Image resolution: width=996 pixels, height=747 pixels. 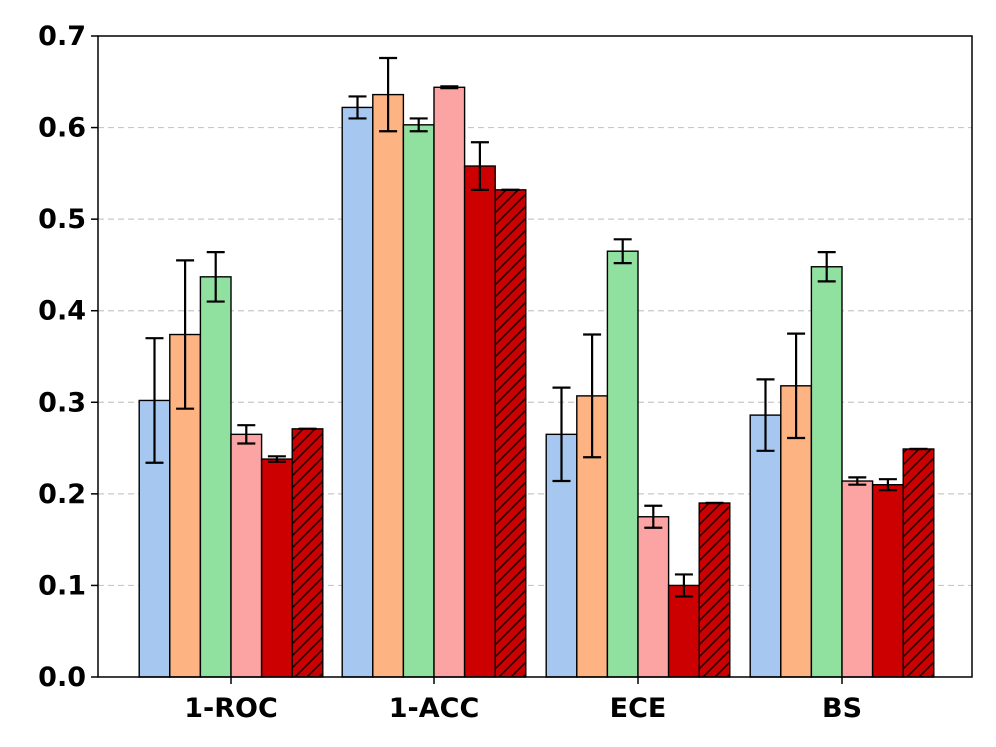 What do you see at coordinates (523, 700) in the screenshot?
I see `x-axis: 1-ROC 1-ACC ECE BS` at bounding box center [523, 700].